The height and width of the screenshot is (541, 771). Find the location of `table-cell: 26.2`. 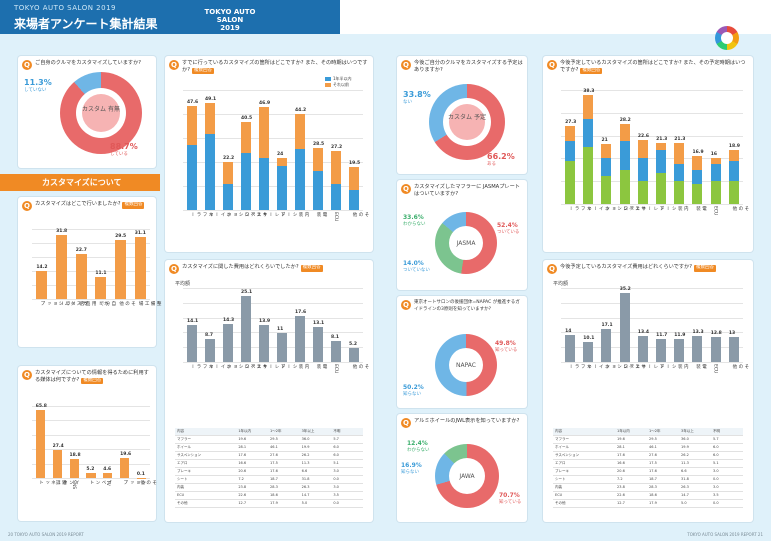

table-cell: 26.2 is located at coordinates (685, 455).